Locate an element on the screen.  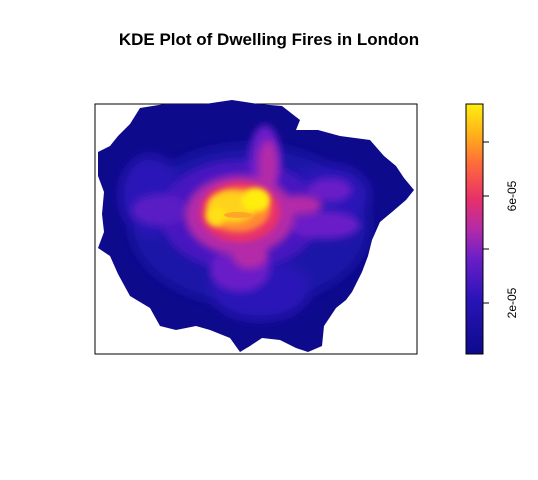
colorbar-tick-label: 6e-05 is located at coordinates (512, 195).